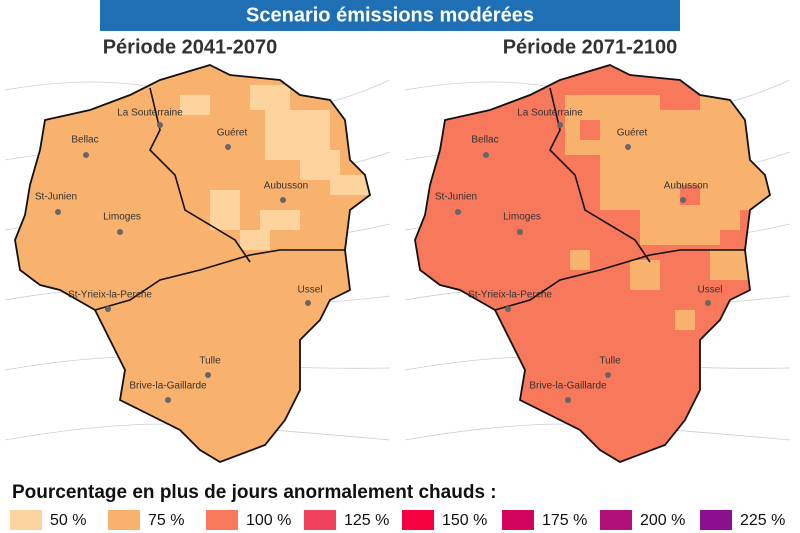 This screenshot has height=533, width=800. I want to click on legend-label: 50 %, so click(68, 520).